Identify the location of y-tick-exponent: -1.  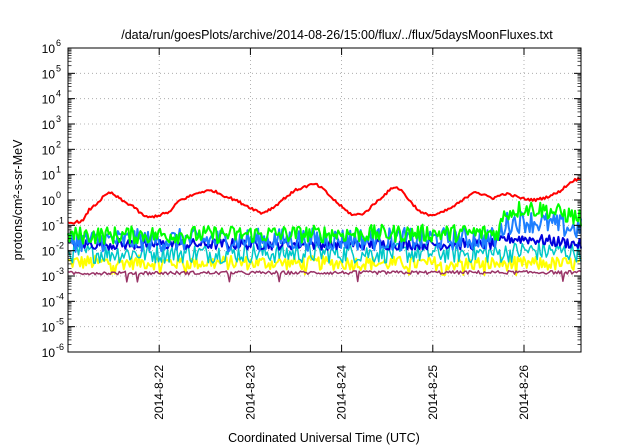
(60, 220).